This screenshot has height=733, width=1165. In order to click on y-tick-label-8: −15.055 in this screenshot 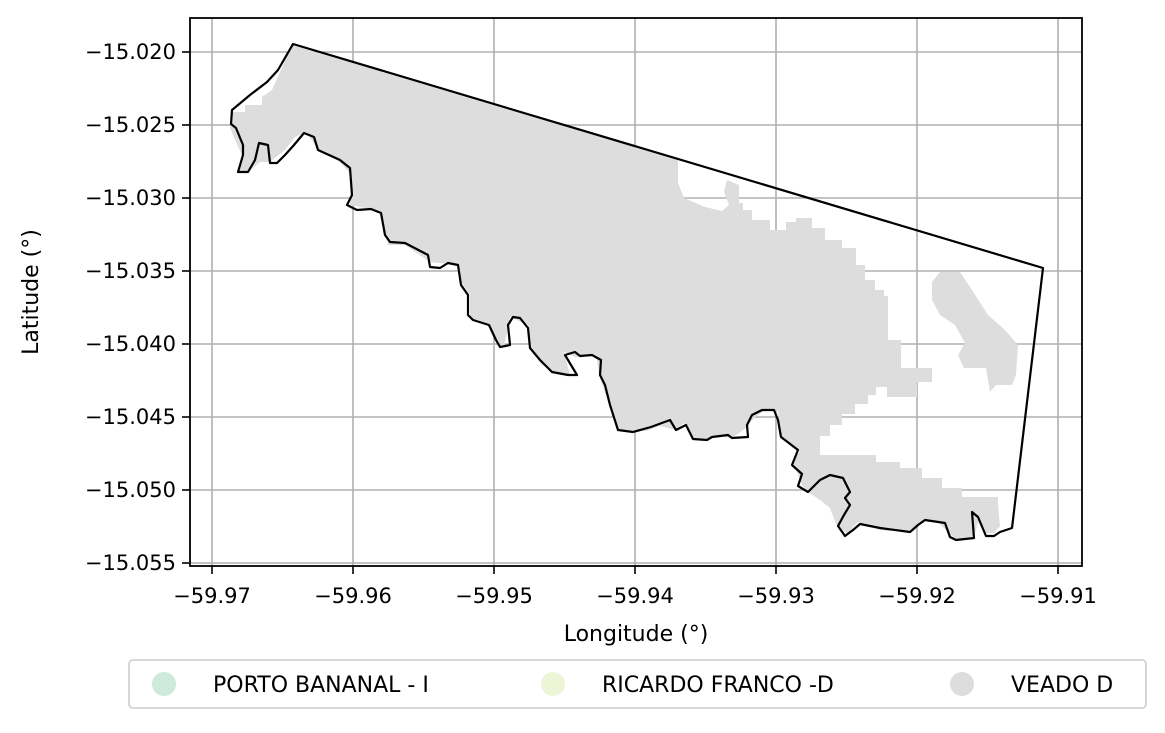, I will do `click(130, 563)`.